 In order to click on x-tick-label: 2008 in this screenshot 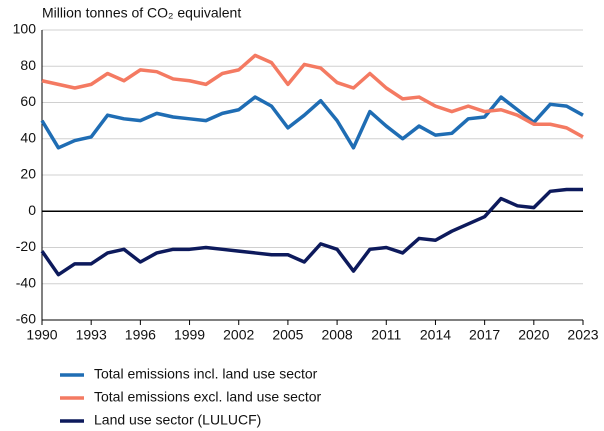, I will do `click(337, 335)`.